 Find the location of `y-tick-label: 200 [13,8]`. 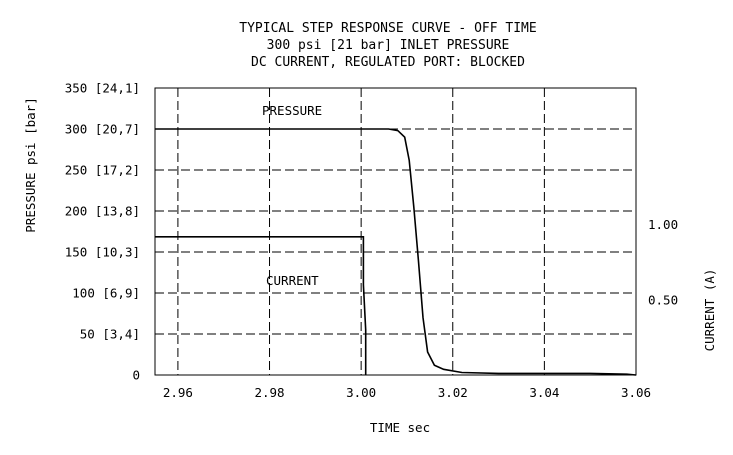

y-tick-label: 200 [13,8] is located at coordinates (102, 211).